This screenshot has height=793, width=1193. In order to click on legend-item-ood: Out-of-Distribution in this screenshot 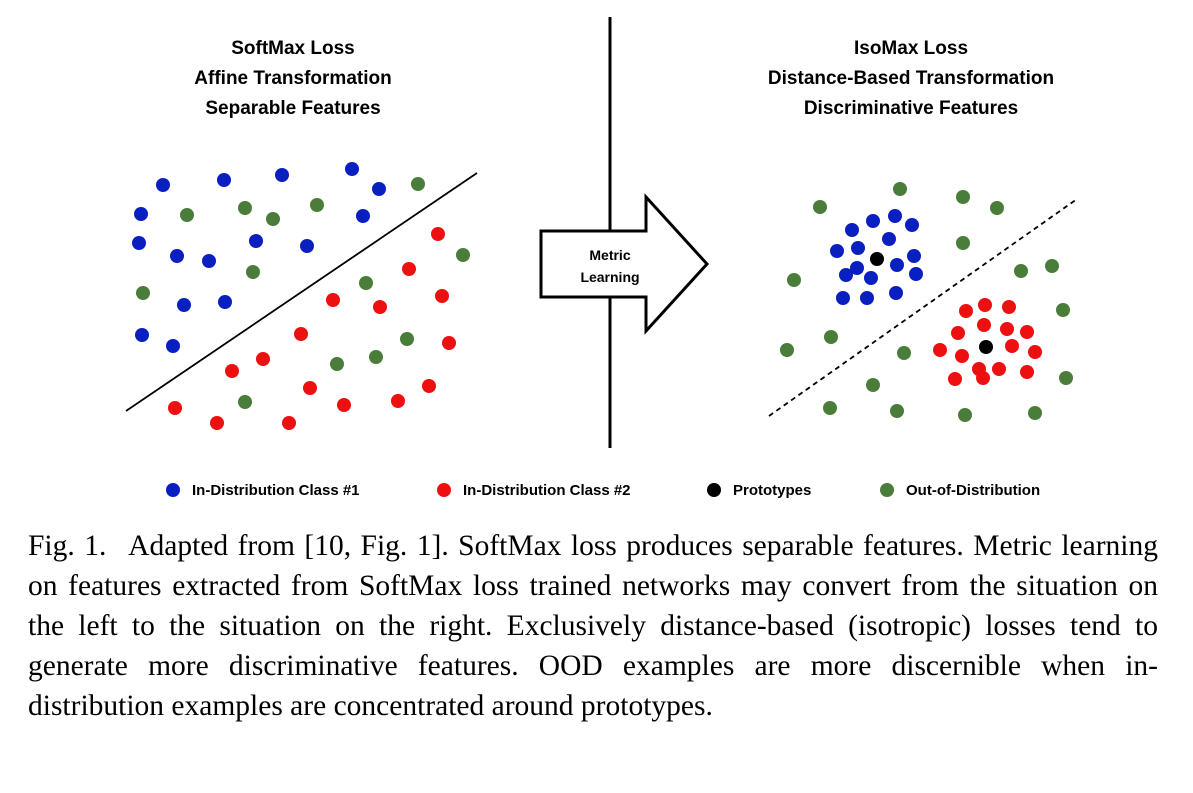, I will do `click(960, 490)`.